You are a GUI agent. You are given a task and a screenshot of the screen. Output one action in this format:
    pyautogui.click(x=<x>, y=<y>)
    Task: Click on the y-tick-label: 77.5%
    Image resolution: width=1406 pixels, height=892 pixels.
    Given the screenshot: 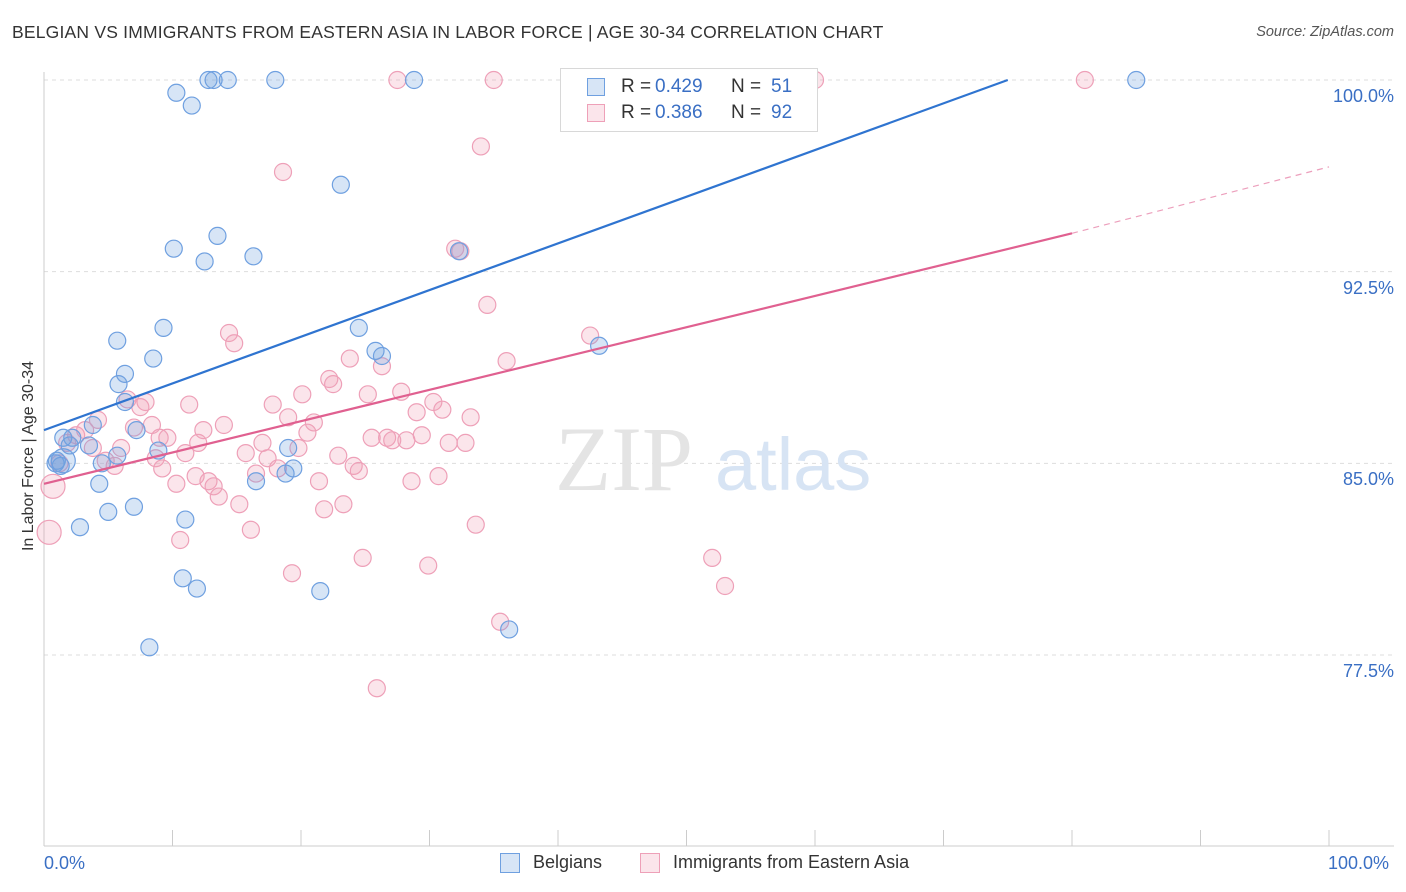 What is the action you would take?
    pyautogui.click(x=1368, y=671)
    